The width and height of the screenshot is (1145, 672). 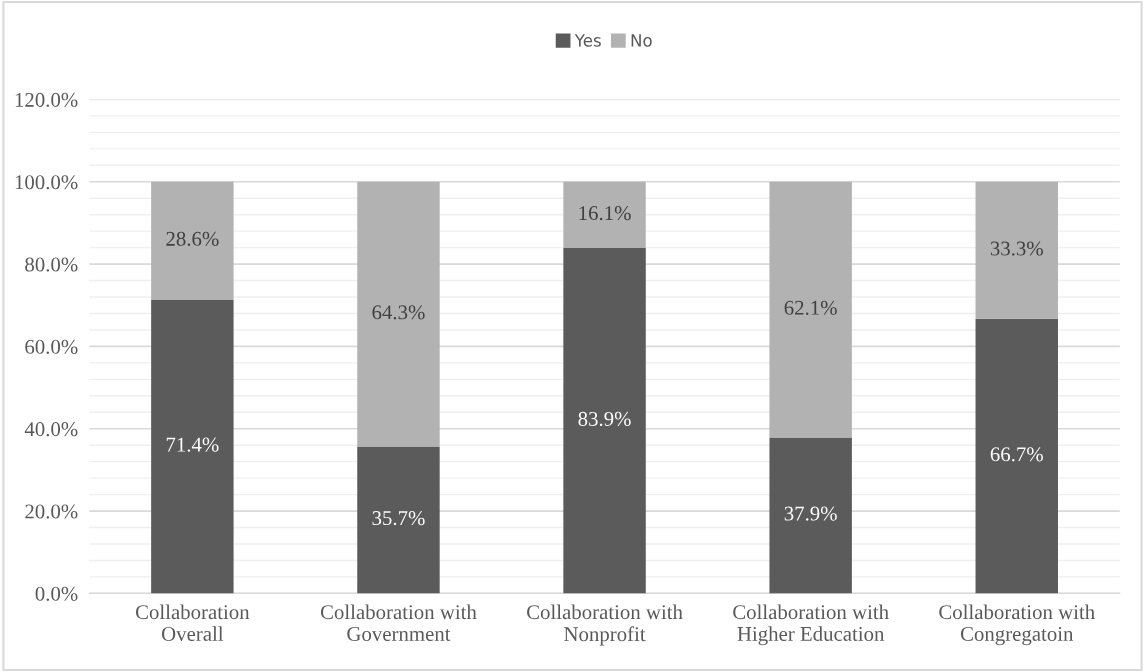 I want to click on data-label: 35.7%, so click(x=398, y=518).